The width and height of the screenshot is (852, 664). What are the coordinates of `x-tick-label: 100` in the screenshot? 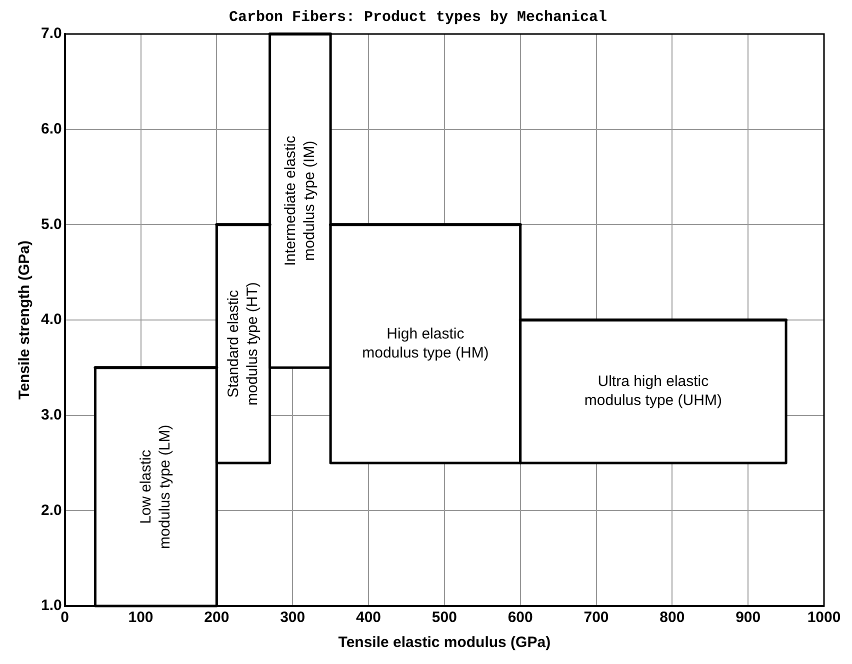 It's located at (141, 617).